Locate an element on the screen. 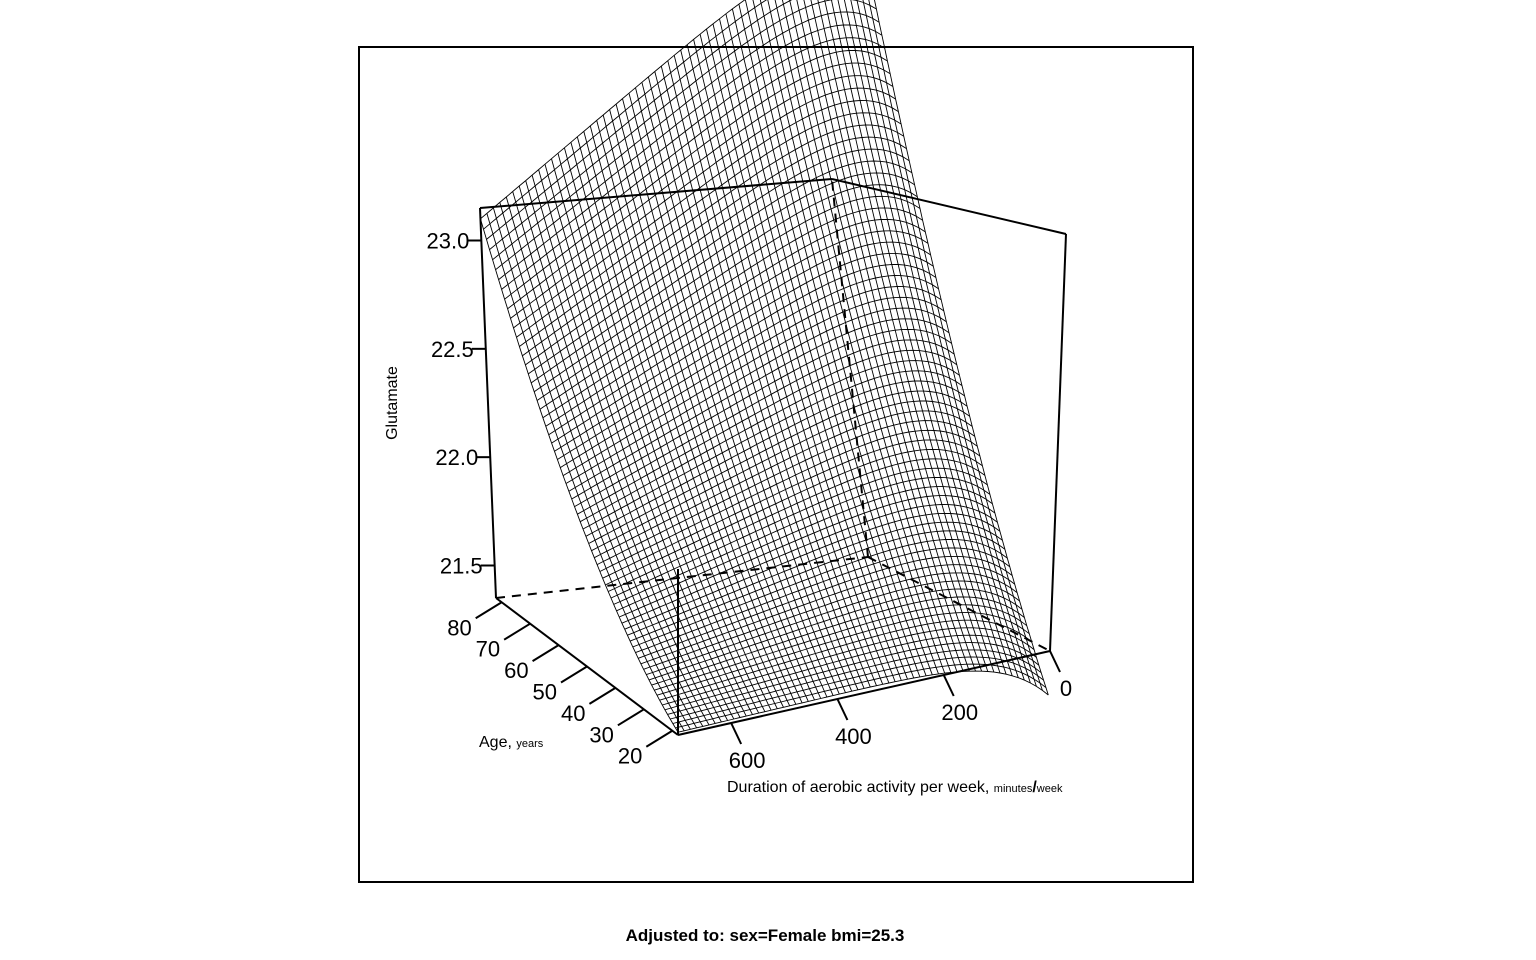  age-tick-label: 50 is located at coordinates (545, 692).